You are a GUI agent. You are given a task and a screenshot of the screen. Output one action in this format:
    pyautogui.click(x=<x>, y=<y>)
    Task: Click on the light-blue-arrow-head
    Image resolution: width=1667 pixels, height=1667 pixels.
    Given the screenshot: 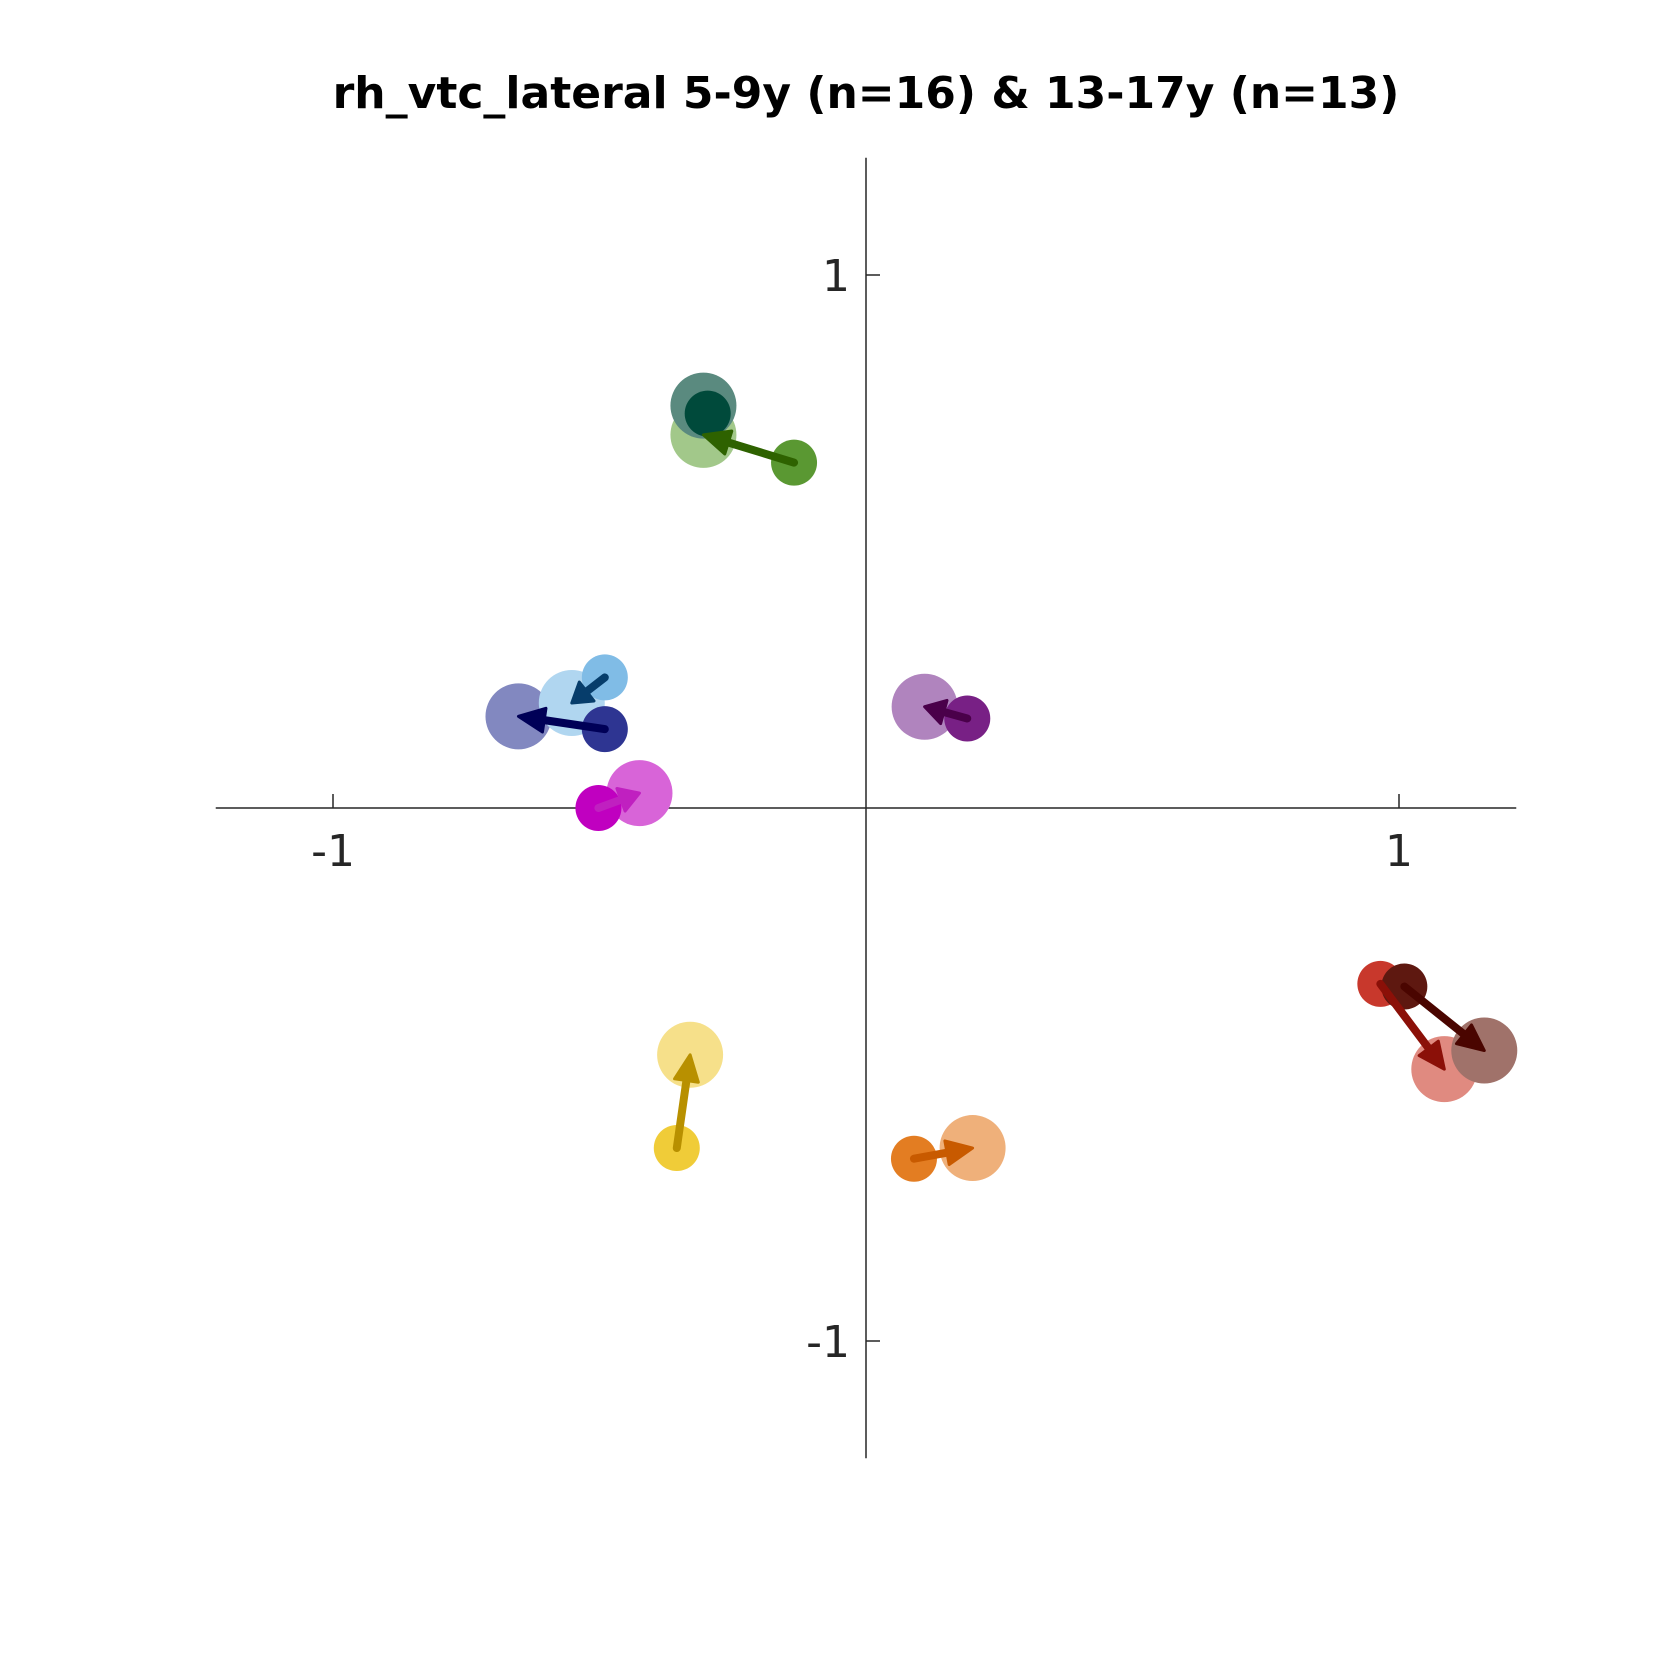 What is the action you would take?
    pyautogui.click(x=583, y=692)
    